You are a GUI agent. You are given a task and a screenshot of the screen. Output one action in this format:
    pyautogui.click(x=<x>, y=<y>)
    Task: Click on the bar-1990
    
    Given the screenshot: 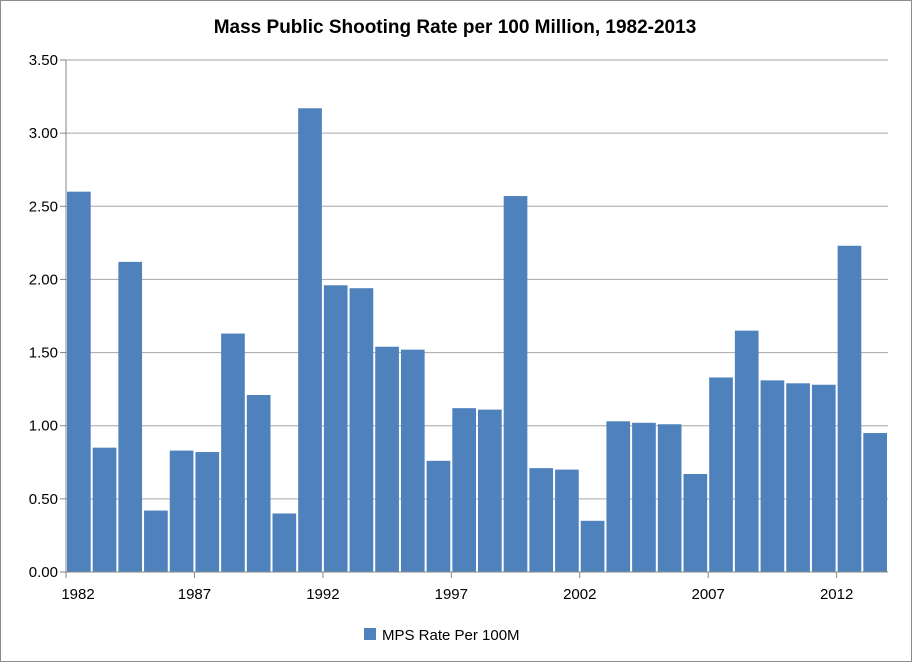 What is the action you would take?
    pyautogui.click(x=284, y=542)
    